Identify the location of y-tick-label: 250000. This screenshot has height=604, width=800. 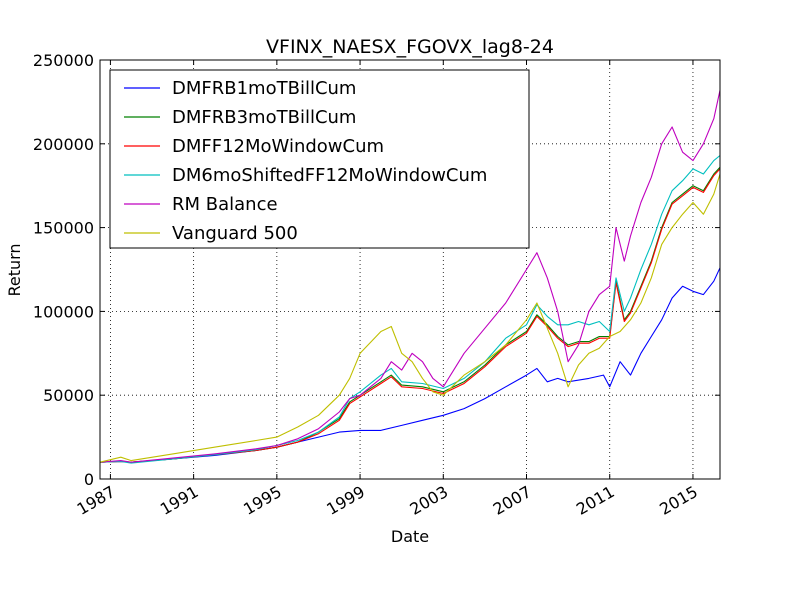
(63, 60).